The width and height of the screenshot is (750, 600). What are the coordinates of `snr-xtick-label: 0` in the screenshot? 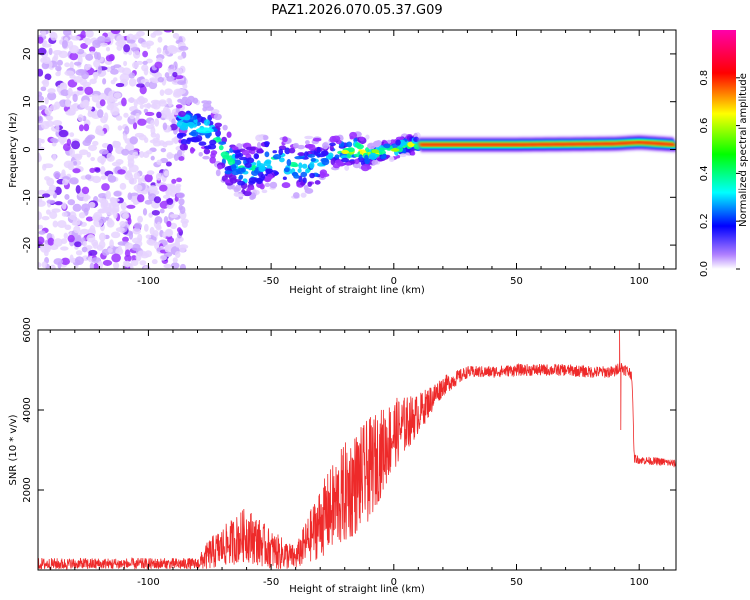 It's located at (394, 582).